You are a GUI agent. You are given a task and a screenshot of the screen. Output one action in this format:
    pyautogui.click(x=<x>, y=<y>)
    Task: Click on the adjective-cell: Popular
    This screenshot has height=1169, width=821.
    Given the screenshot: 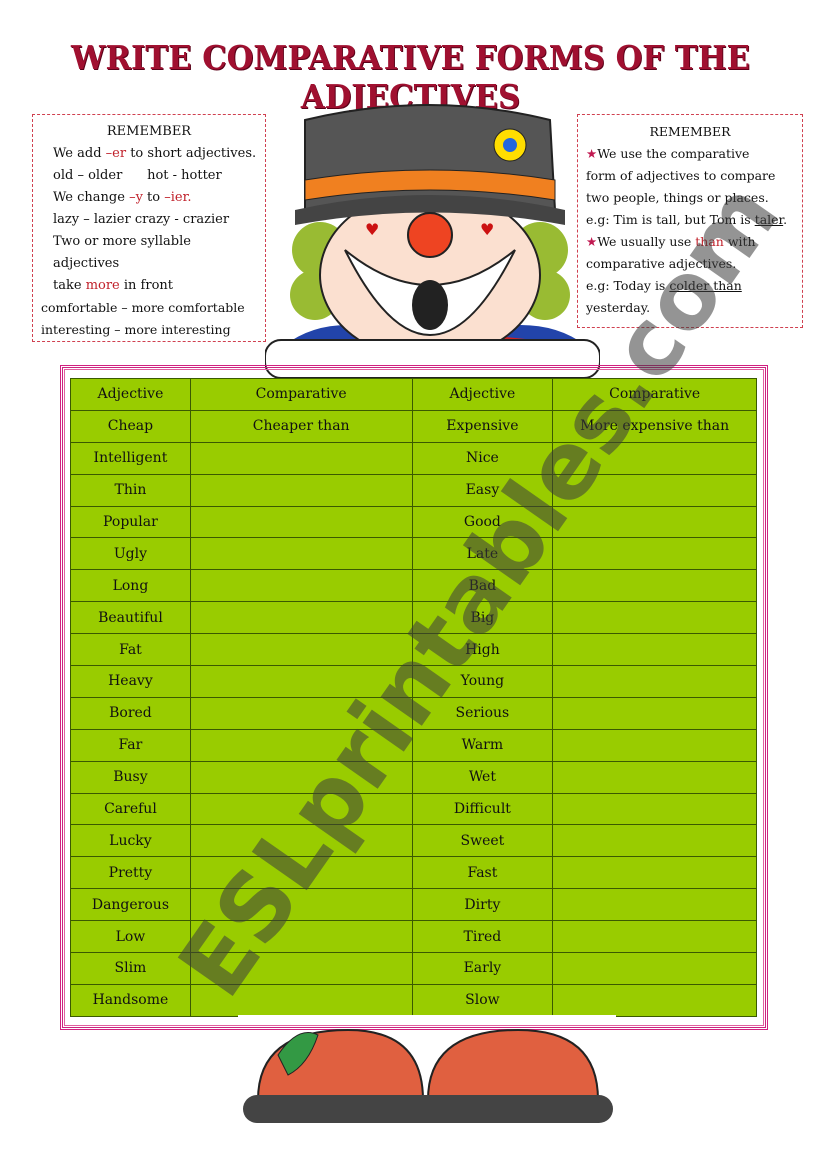 What is the action you would take?
    pyautogui.click(x=130, y=522)
    